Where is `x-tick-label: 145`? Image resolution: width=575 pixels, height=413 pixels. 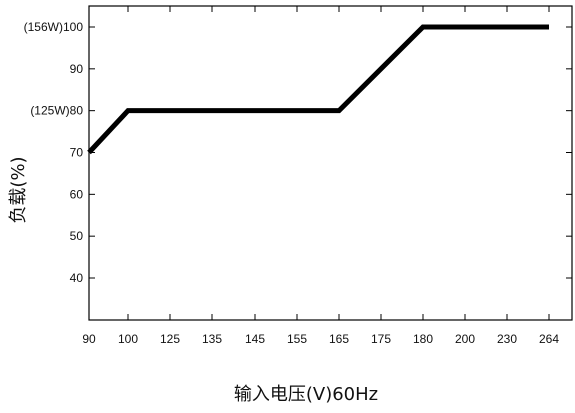 x-tick-label: 145 is located at coordinates (255, 339).